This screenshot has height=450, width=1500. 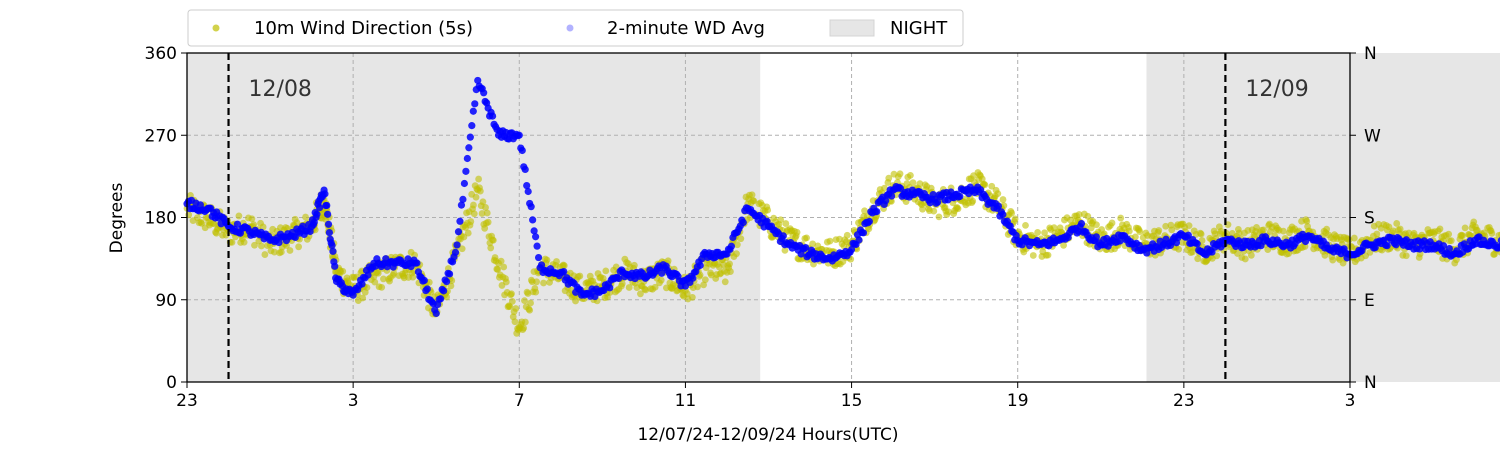 I want to click on legend-night-swatch, so click(x=852, y=28).